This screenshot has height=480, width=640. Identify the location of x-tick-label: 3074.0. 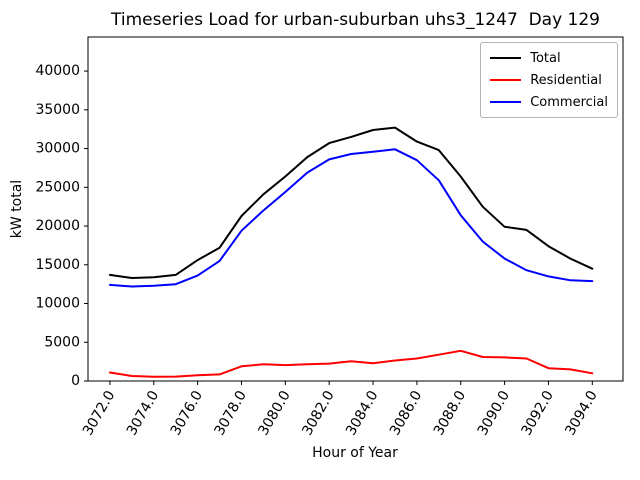
(143, 413).